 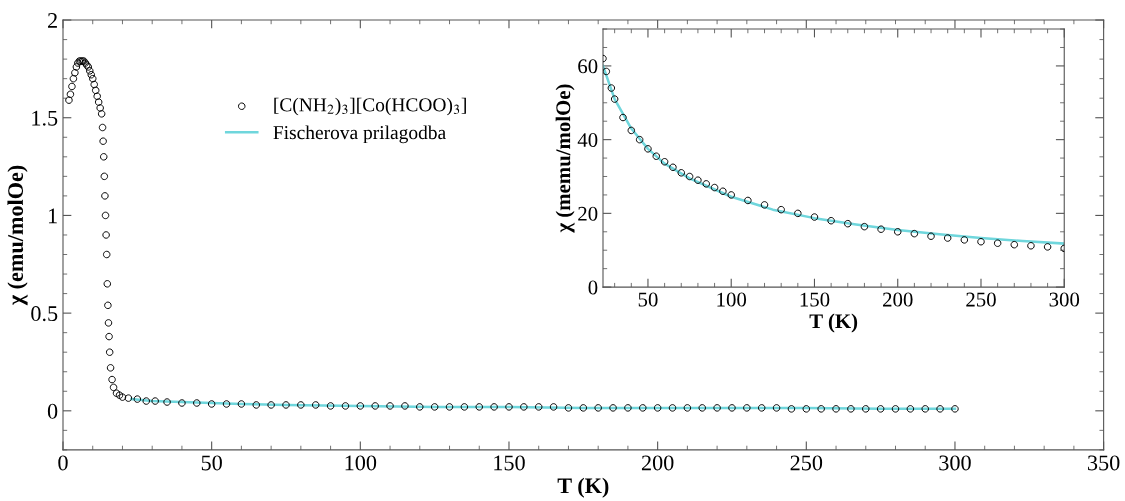 What do you see at coordinates (587, 140) in the screenshot?
I see `y-tick-label: 40` at bounding box center [587, 140].